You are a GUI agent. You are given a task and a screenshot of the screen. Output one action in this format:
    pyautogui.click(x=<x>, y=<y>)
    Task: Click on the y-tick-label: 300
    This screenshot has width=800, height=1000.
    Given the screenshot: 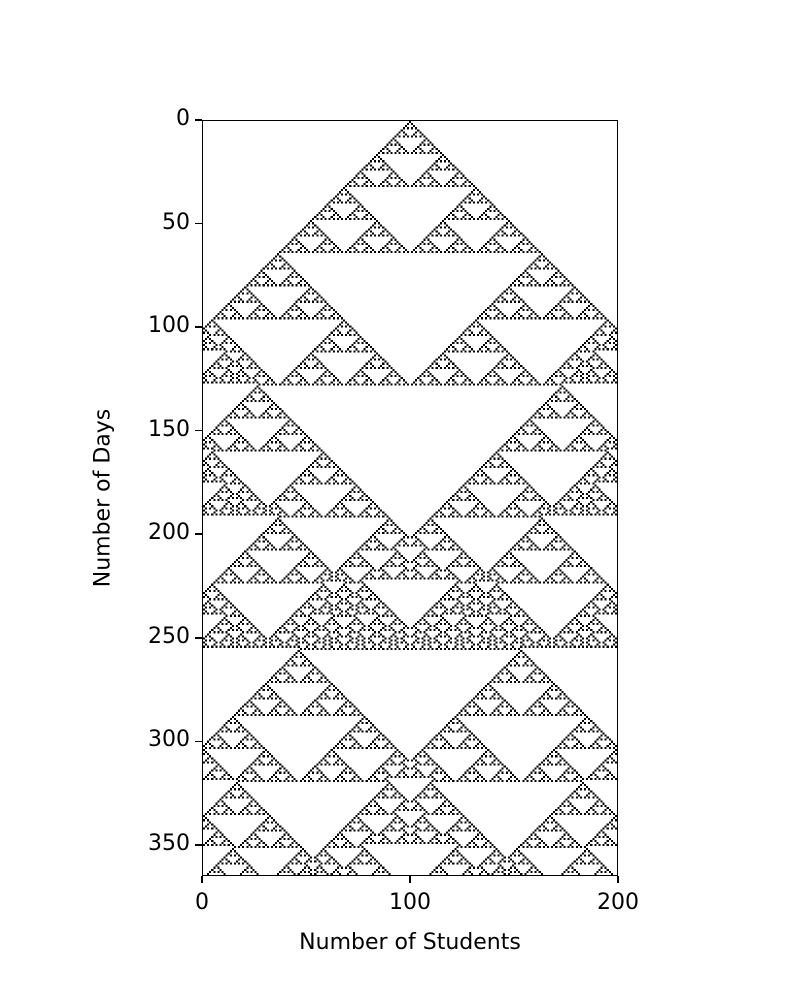 What is the action you would take?
    pyautogui.click(x=169, y=740)
    